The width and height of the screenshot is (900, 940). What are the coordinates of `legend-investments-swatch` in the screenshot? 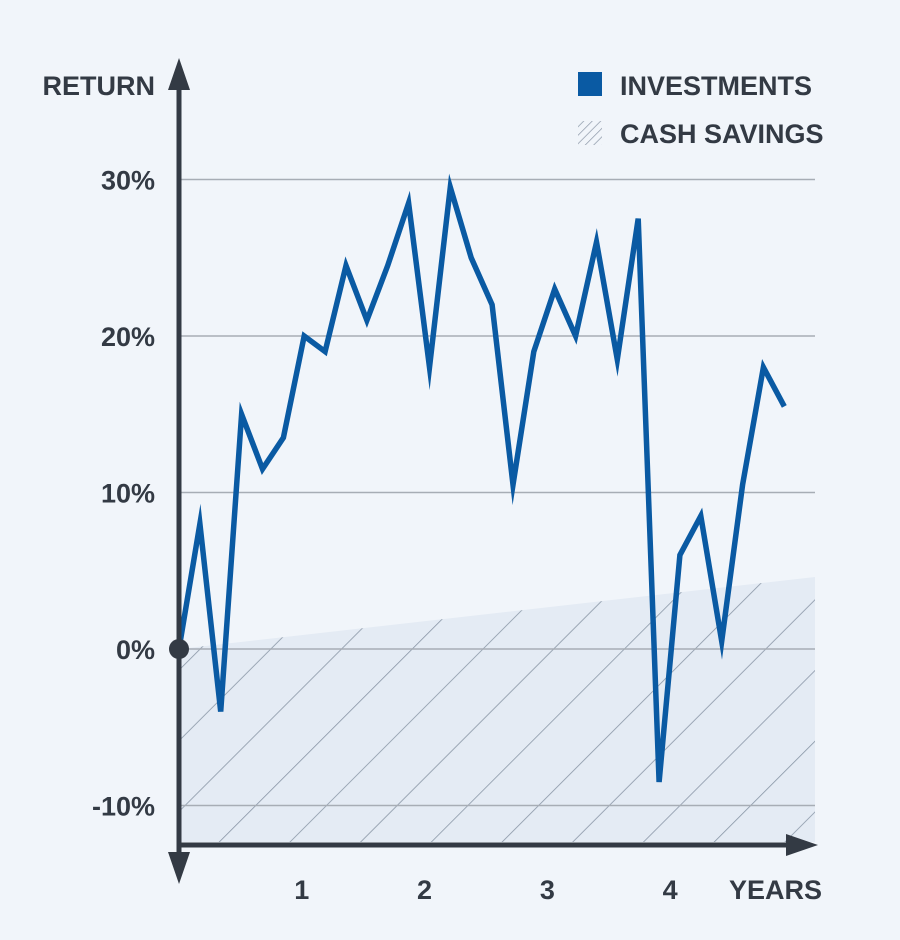 It's located at (590, 84).